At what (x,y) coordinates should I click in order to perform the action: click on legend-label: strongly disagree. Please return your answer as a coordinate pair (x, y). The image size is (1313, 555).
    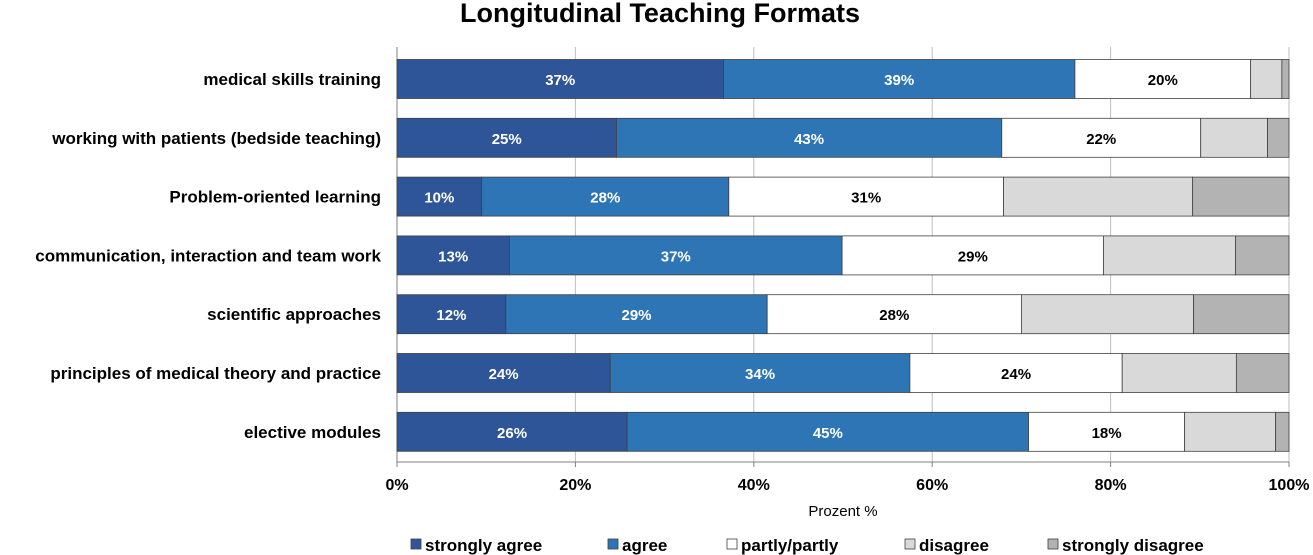
    Looking at the image, I should click on (1133, 545).